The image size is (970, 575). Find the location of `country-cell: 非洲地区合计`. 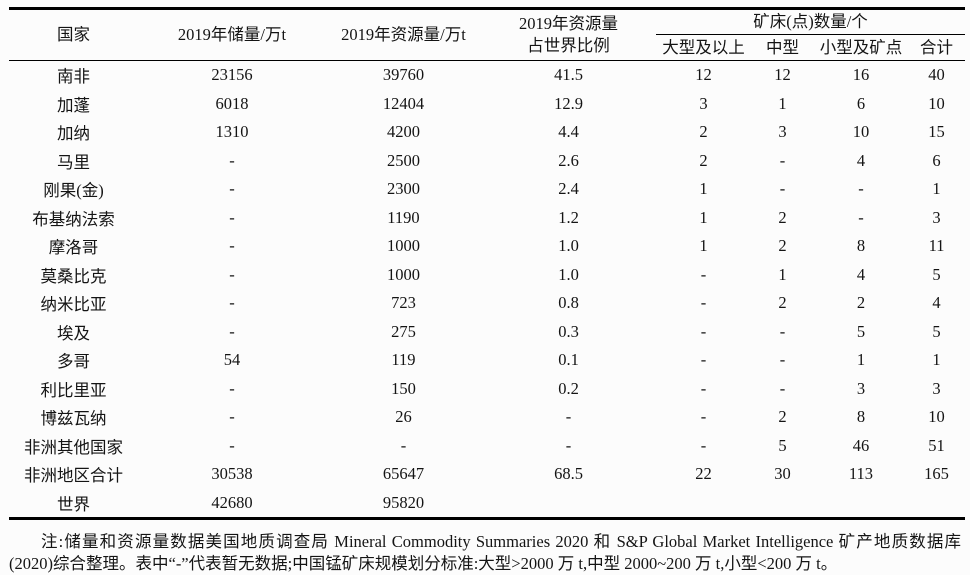

country-cell: 非洲地区合计 is located at coordinates (73, 476).